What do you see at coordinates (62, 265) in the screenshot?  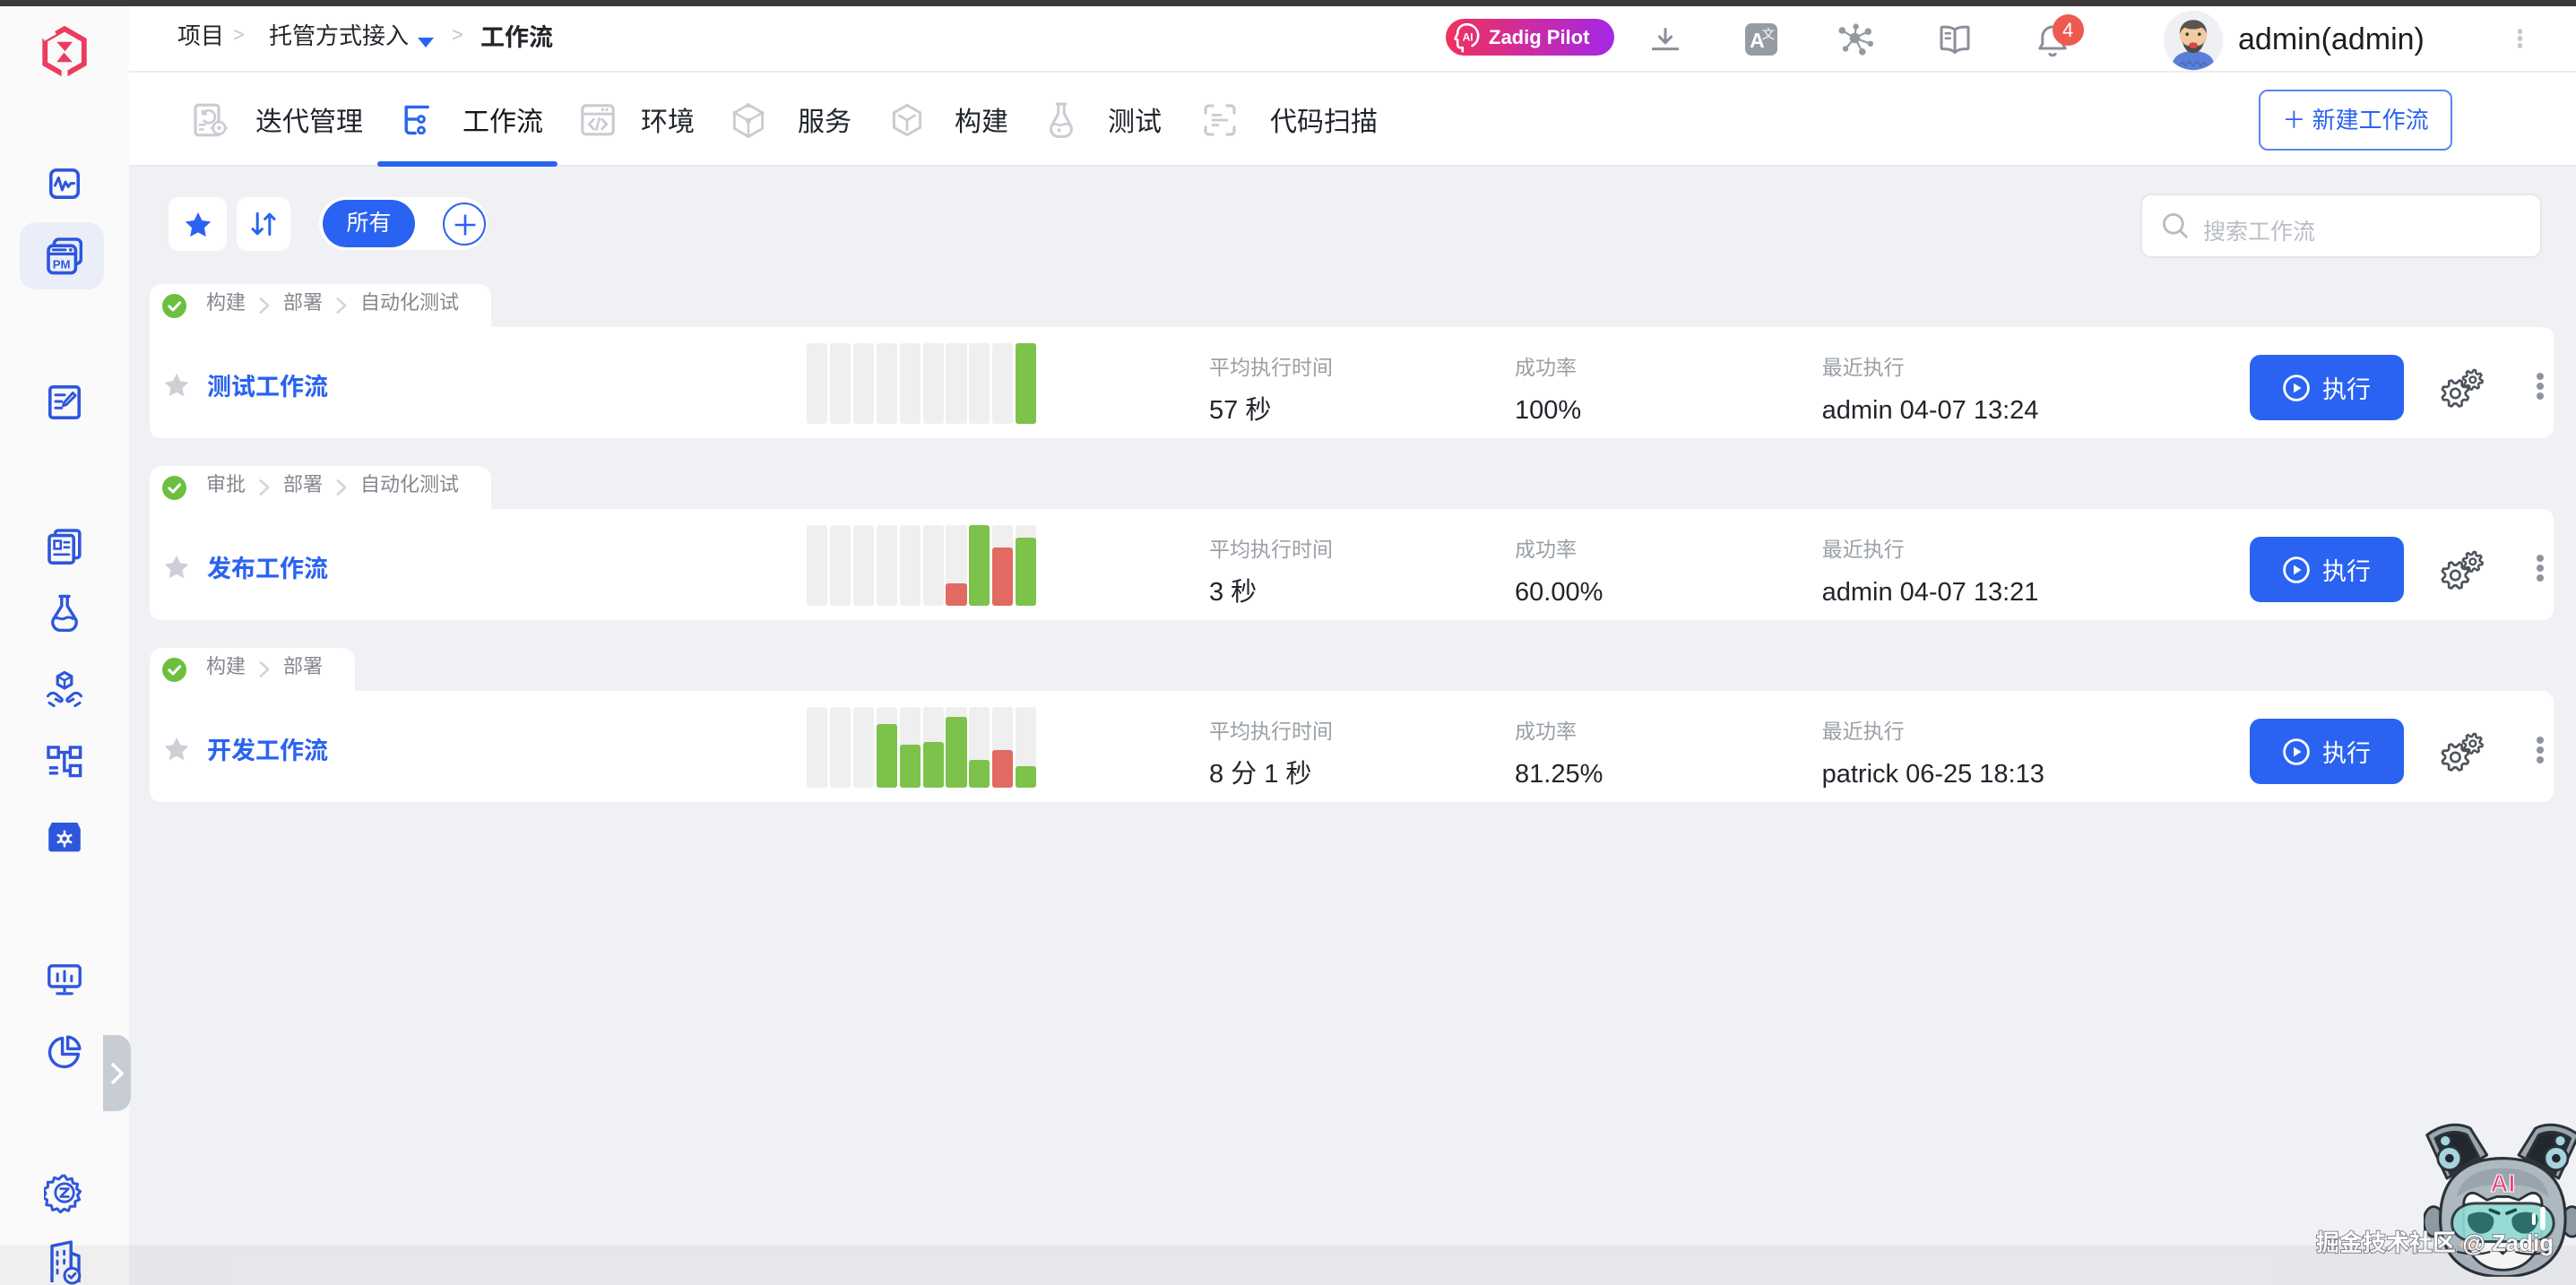 I see `svg-text: PM` at bounding box center [62, 265].